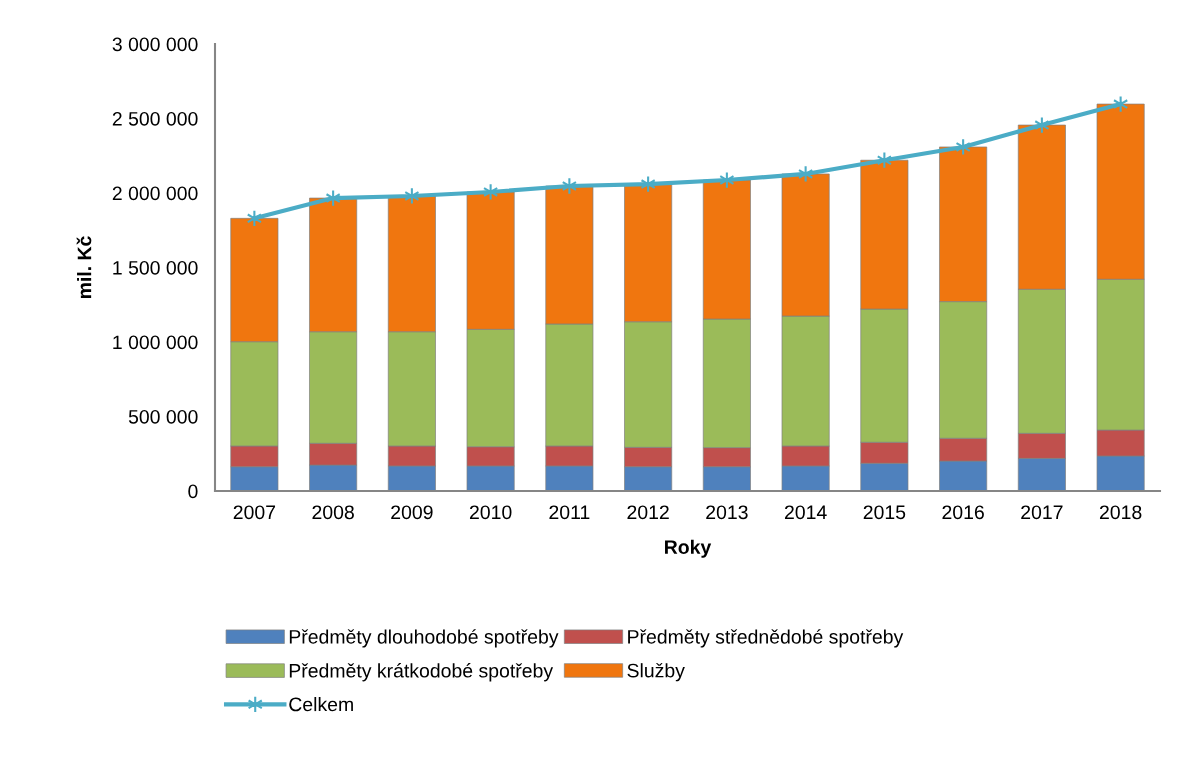 The height and width of the screenshot is (765, 1189). I want to click on y-tick-label: 3 000 000, so click(155, 44).